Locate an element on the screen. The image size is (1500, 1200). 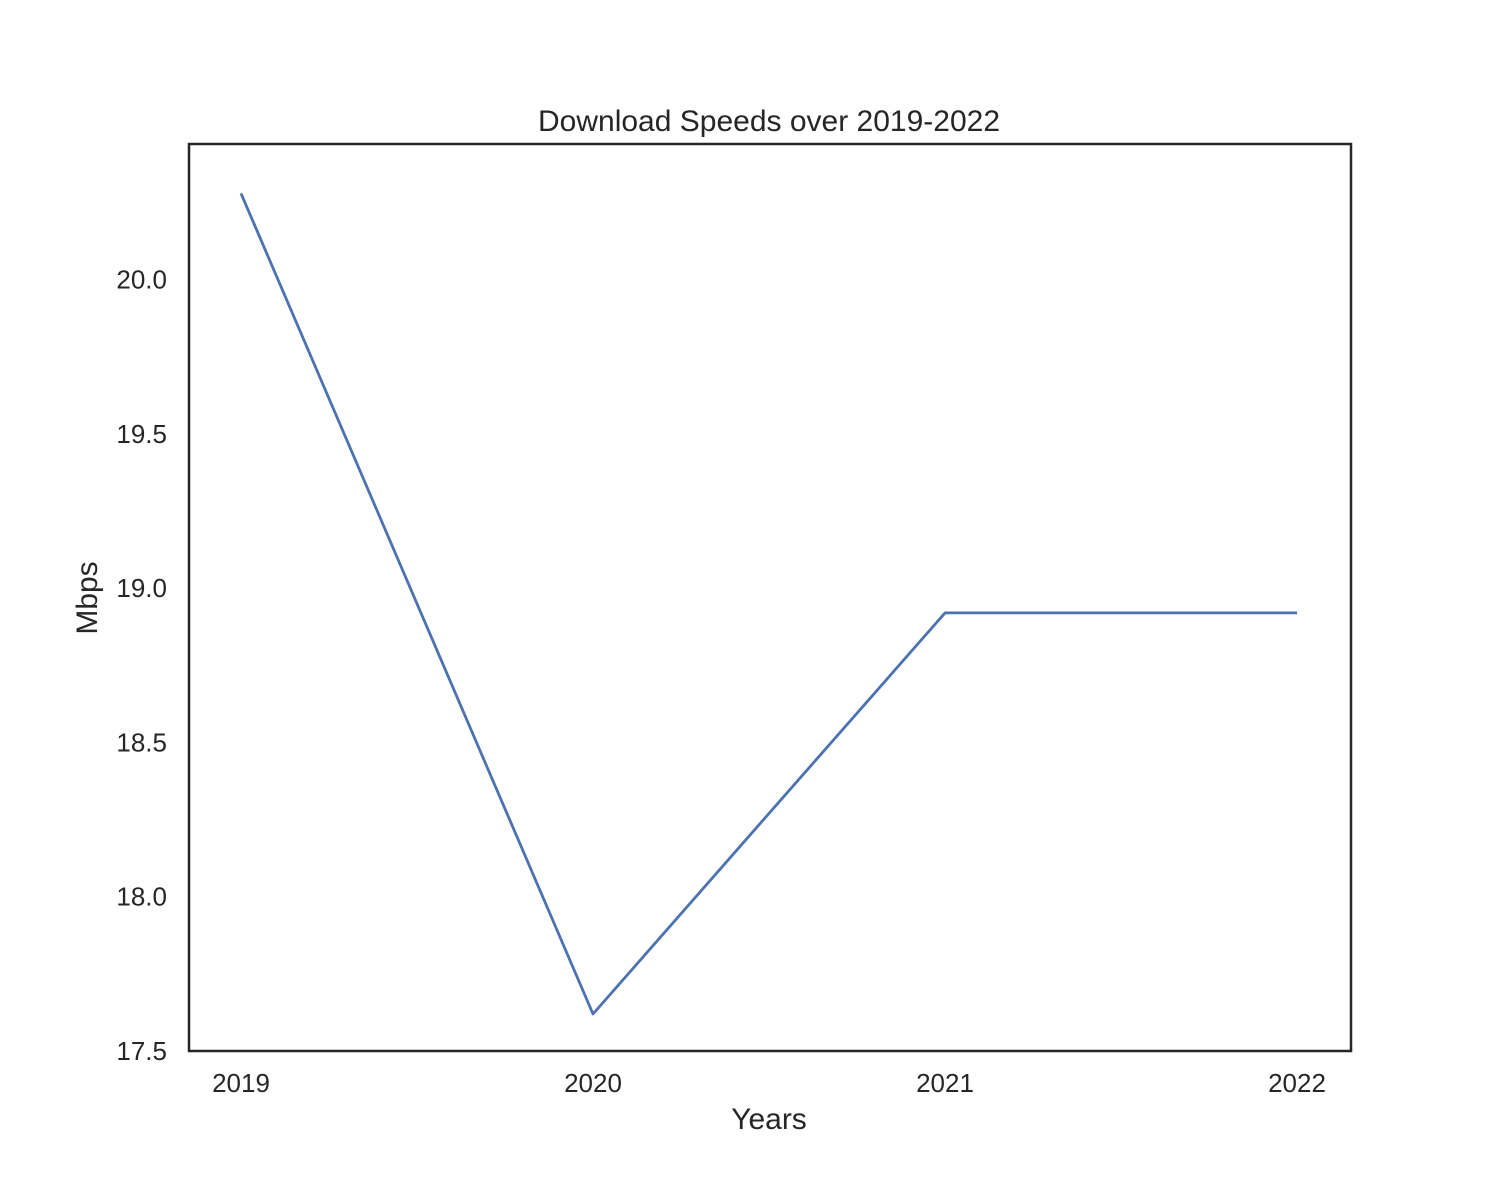
x-axis-ticks: 2019 2020 2021 2022 is located at coordinates (769, 1083).